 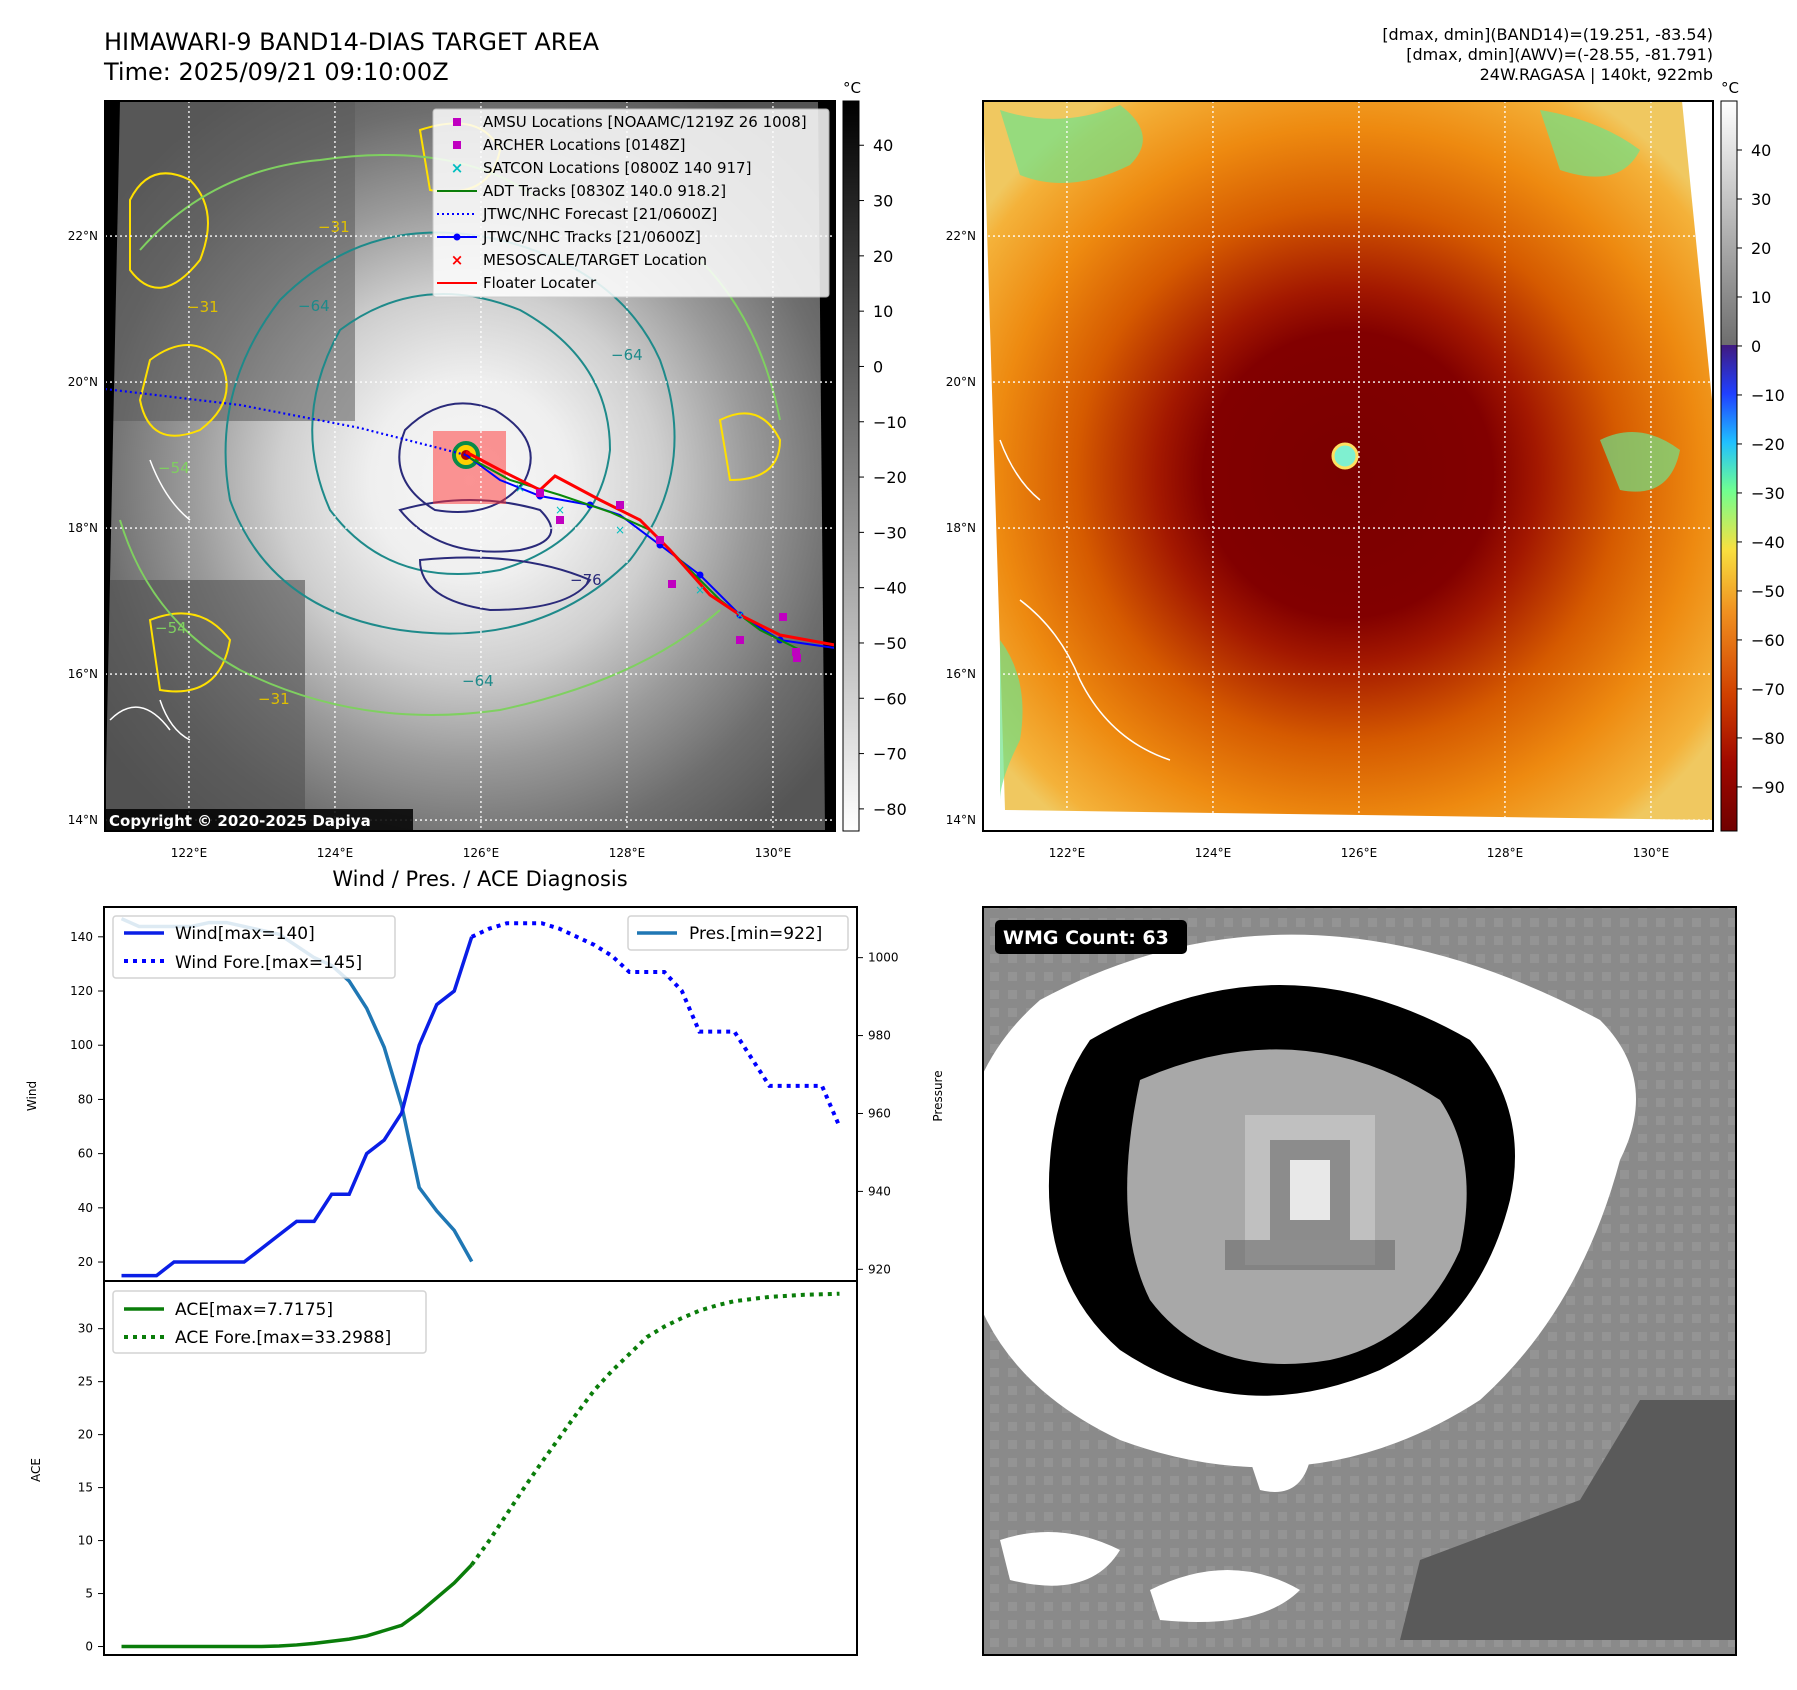 I want to click on colorbar-right-tick-label: −10, so click(x=1768, y=395).